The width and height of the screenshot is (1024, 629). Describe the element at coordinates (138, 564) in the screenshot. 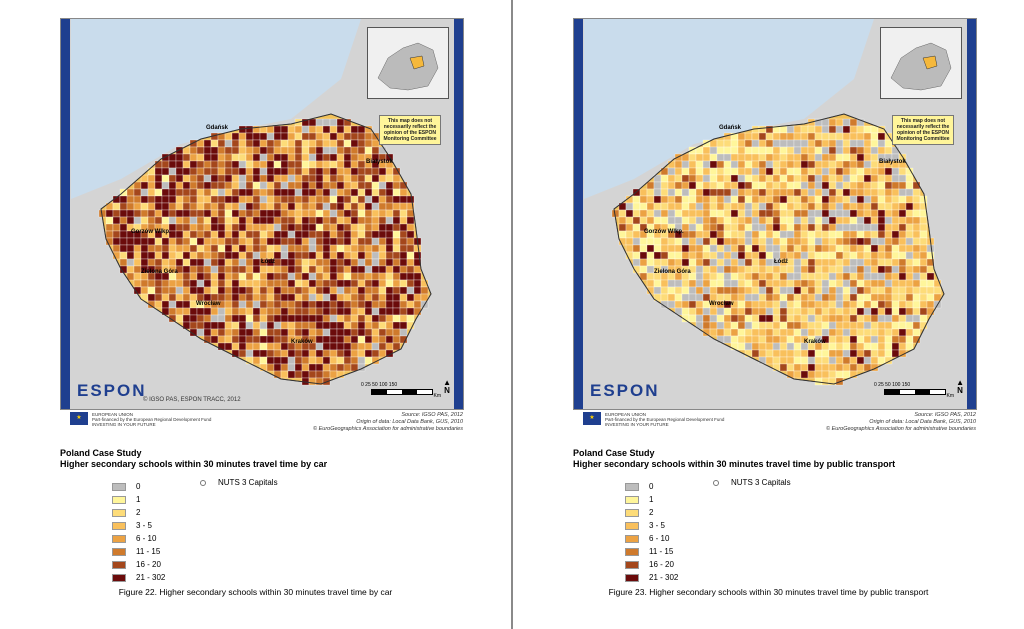

I see `legend-item: 16 - 20` at that location.